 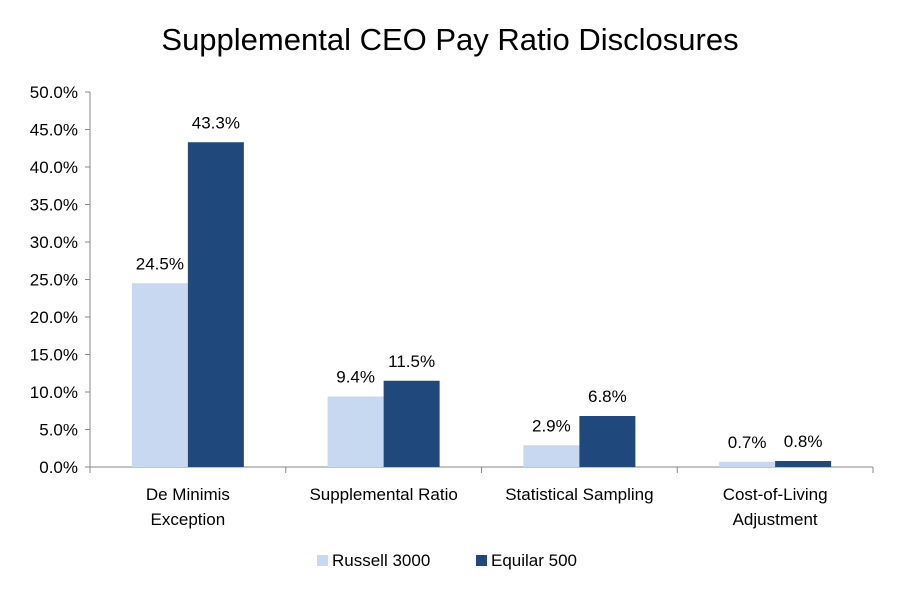 I want to click on y-tick-label: 50.0%, so click(x=54, y=92).